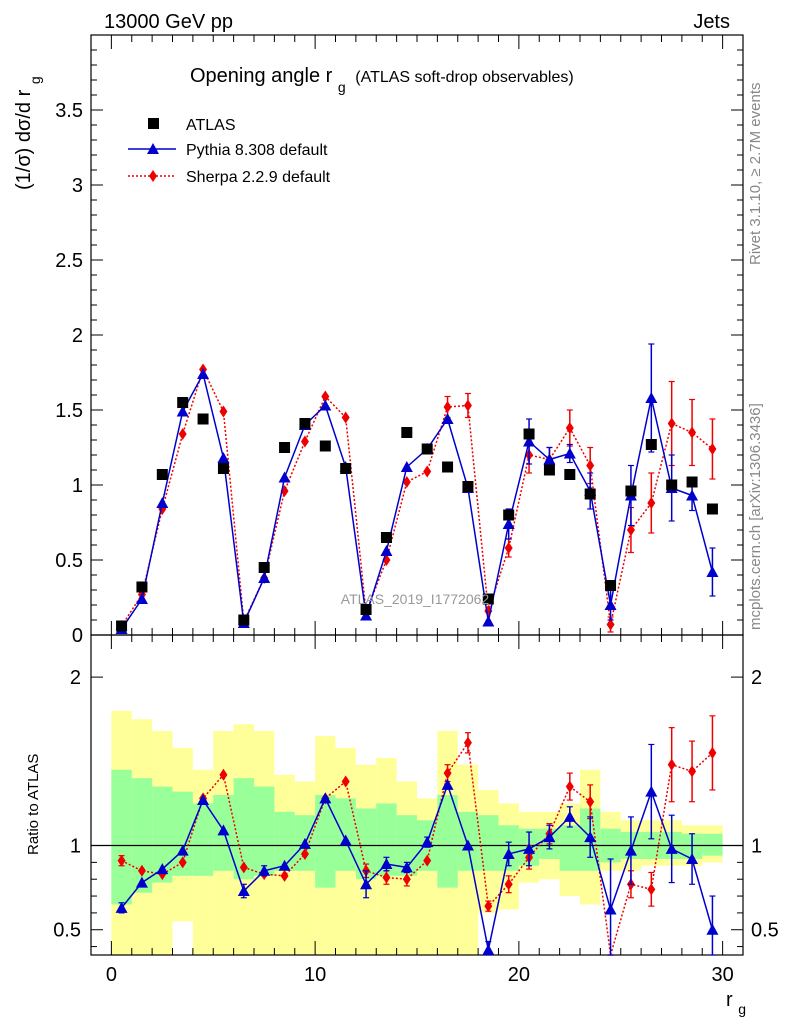  What do you see at coordinates (77, 486) in the screenshot?
I see `main-y-tick-label: 1` at bounding box center [77, 486].